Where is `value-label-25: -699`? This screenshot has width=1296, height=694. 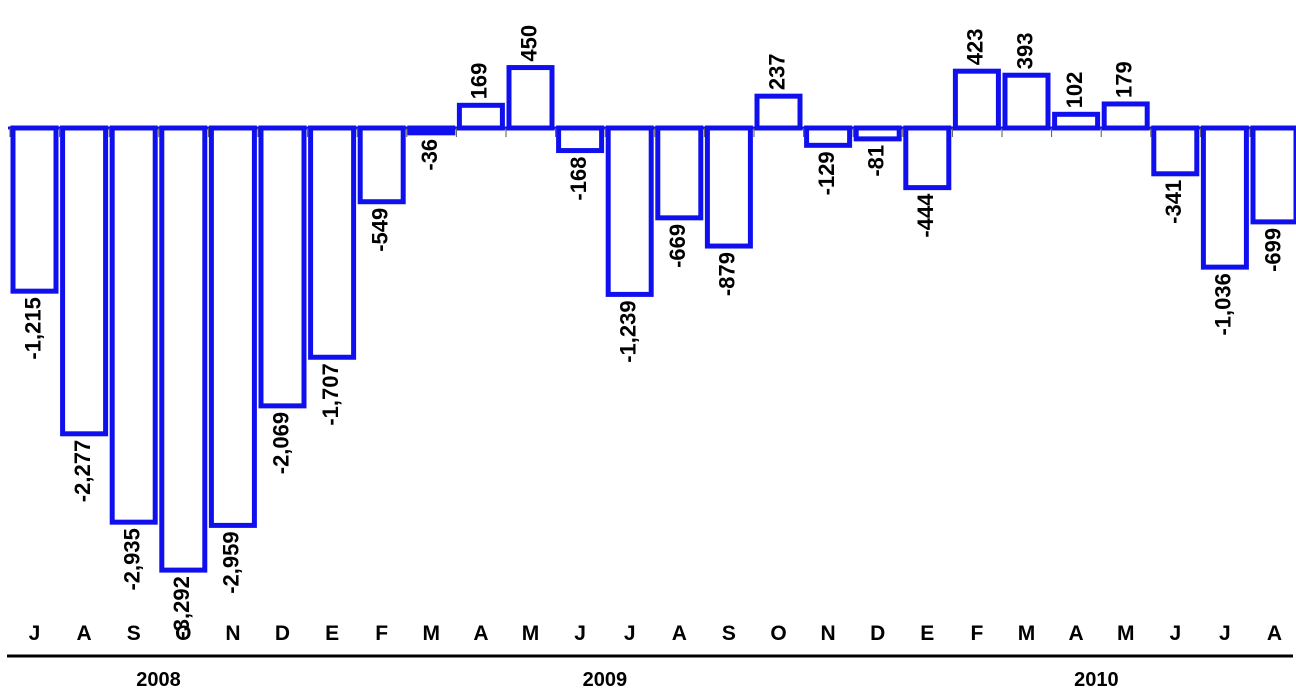
value-label-25: -699 is located at coordinates (1272, 250).